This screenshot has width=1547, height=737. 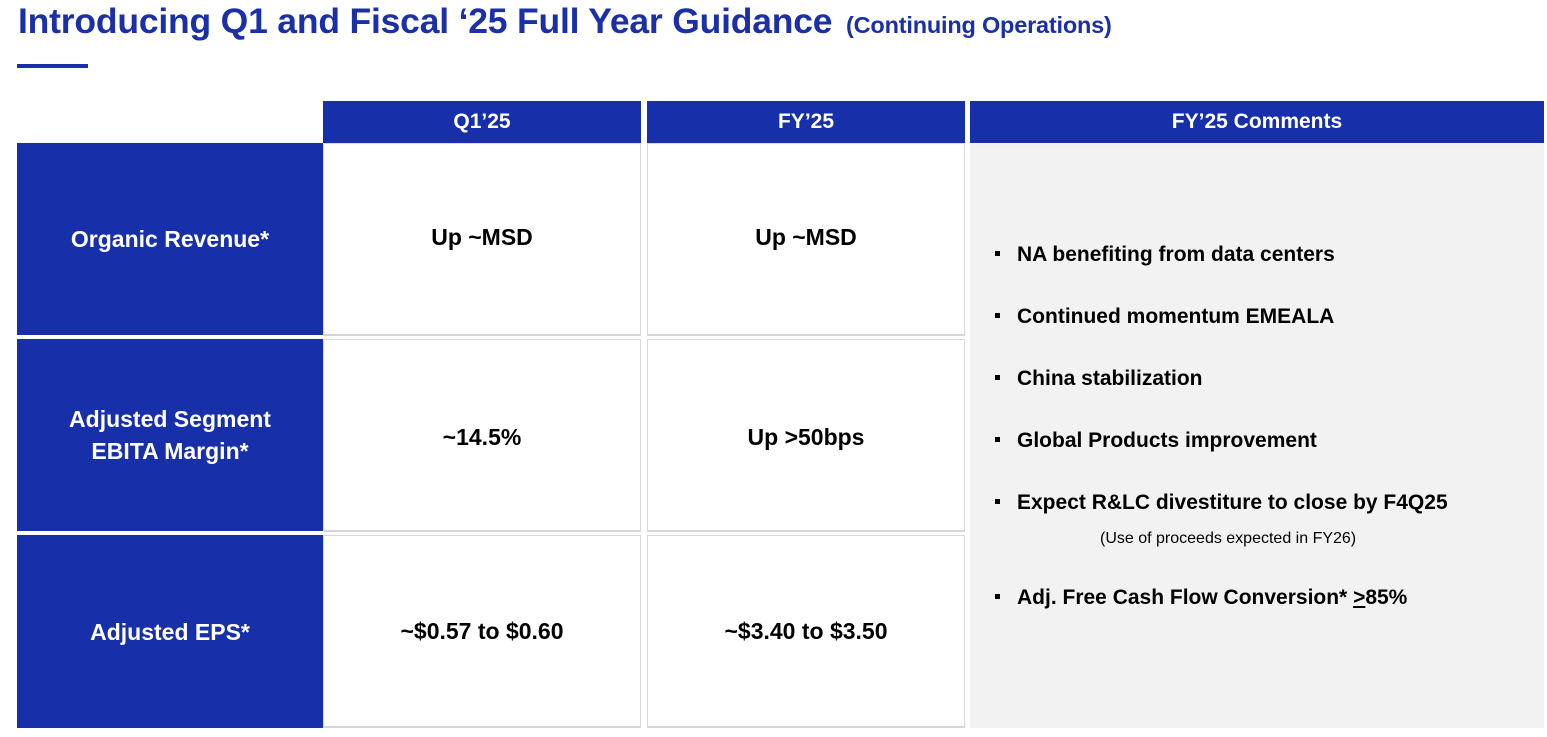 What do you see at coordinates (1110, 378) in the screenshot?
I see `comment-text: China stabilization` at bounding box center [1110, 378].